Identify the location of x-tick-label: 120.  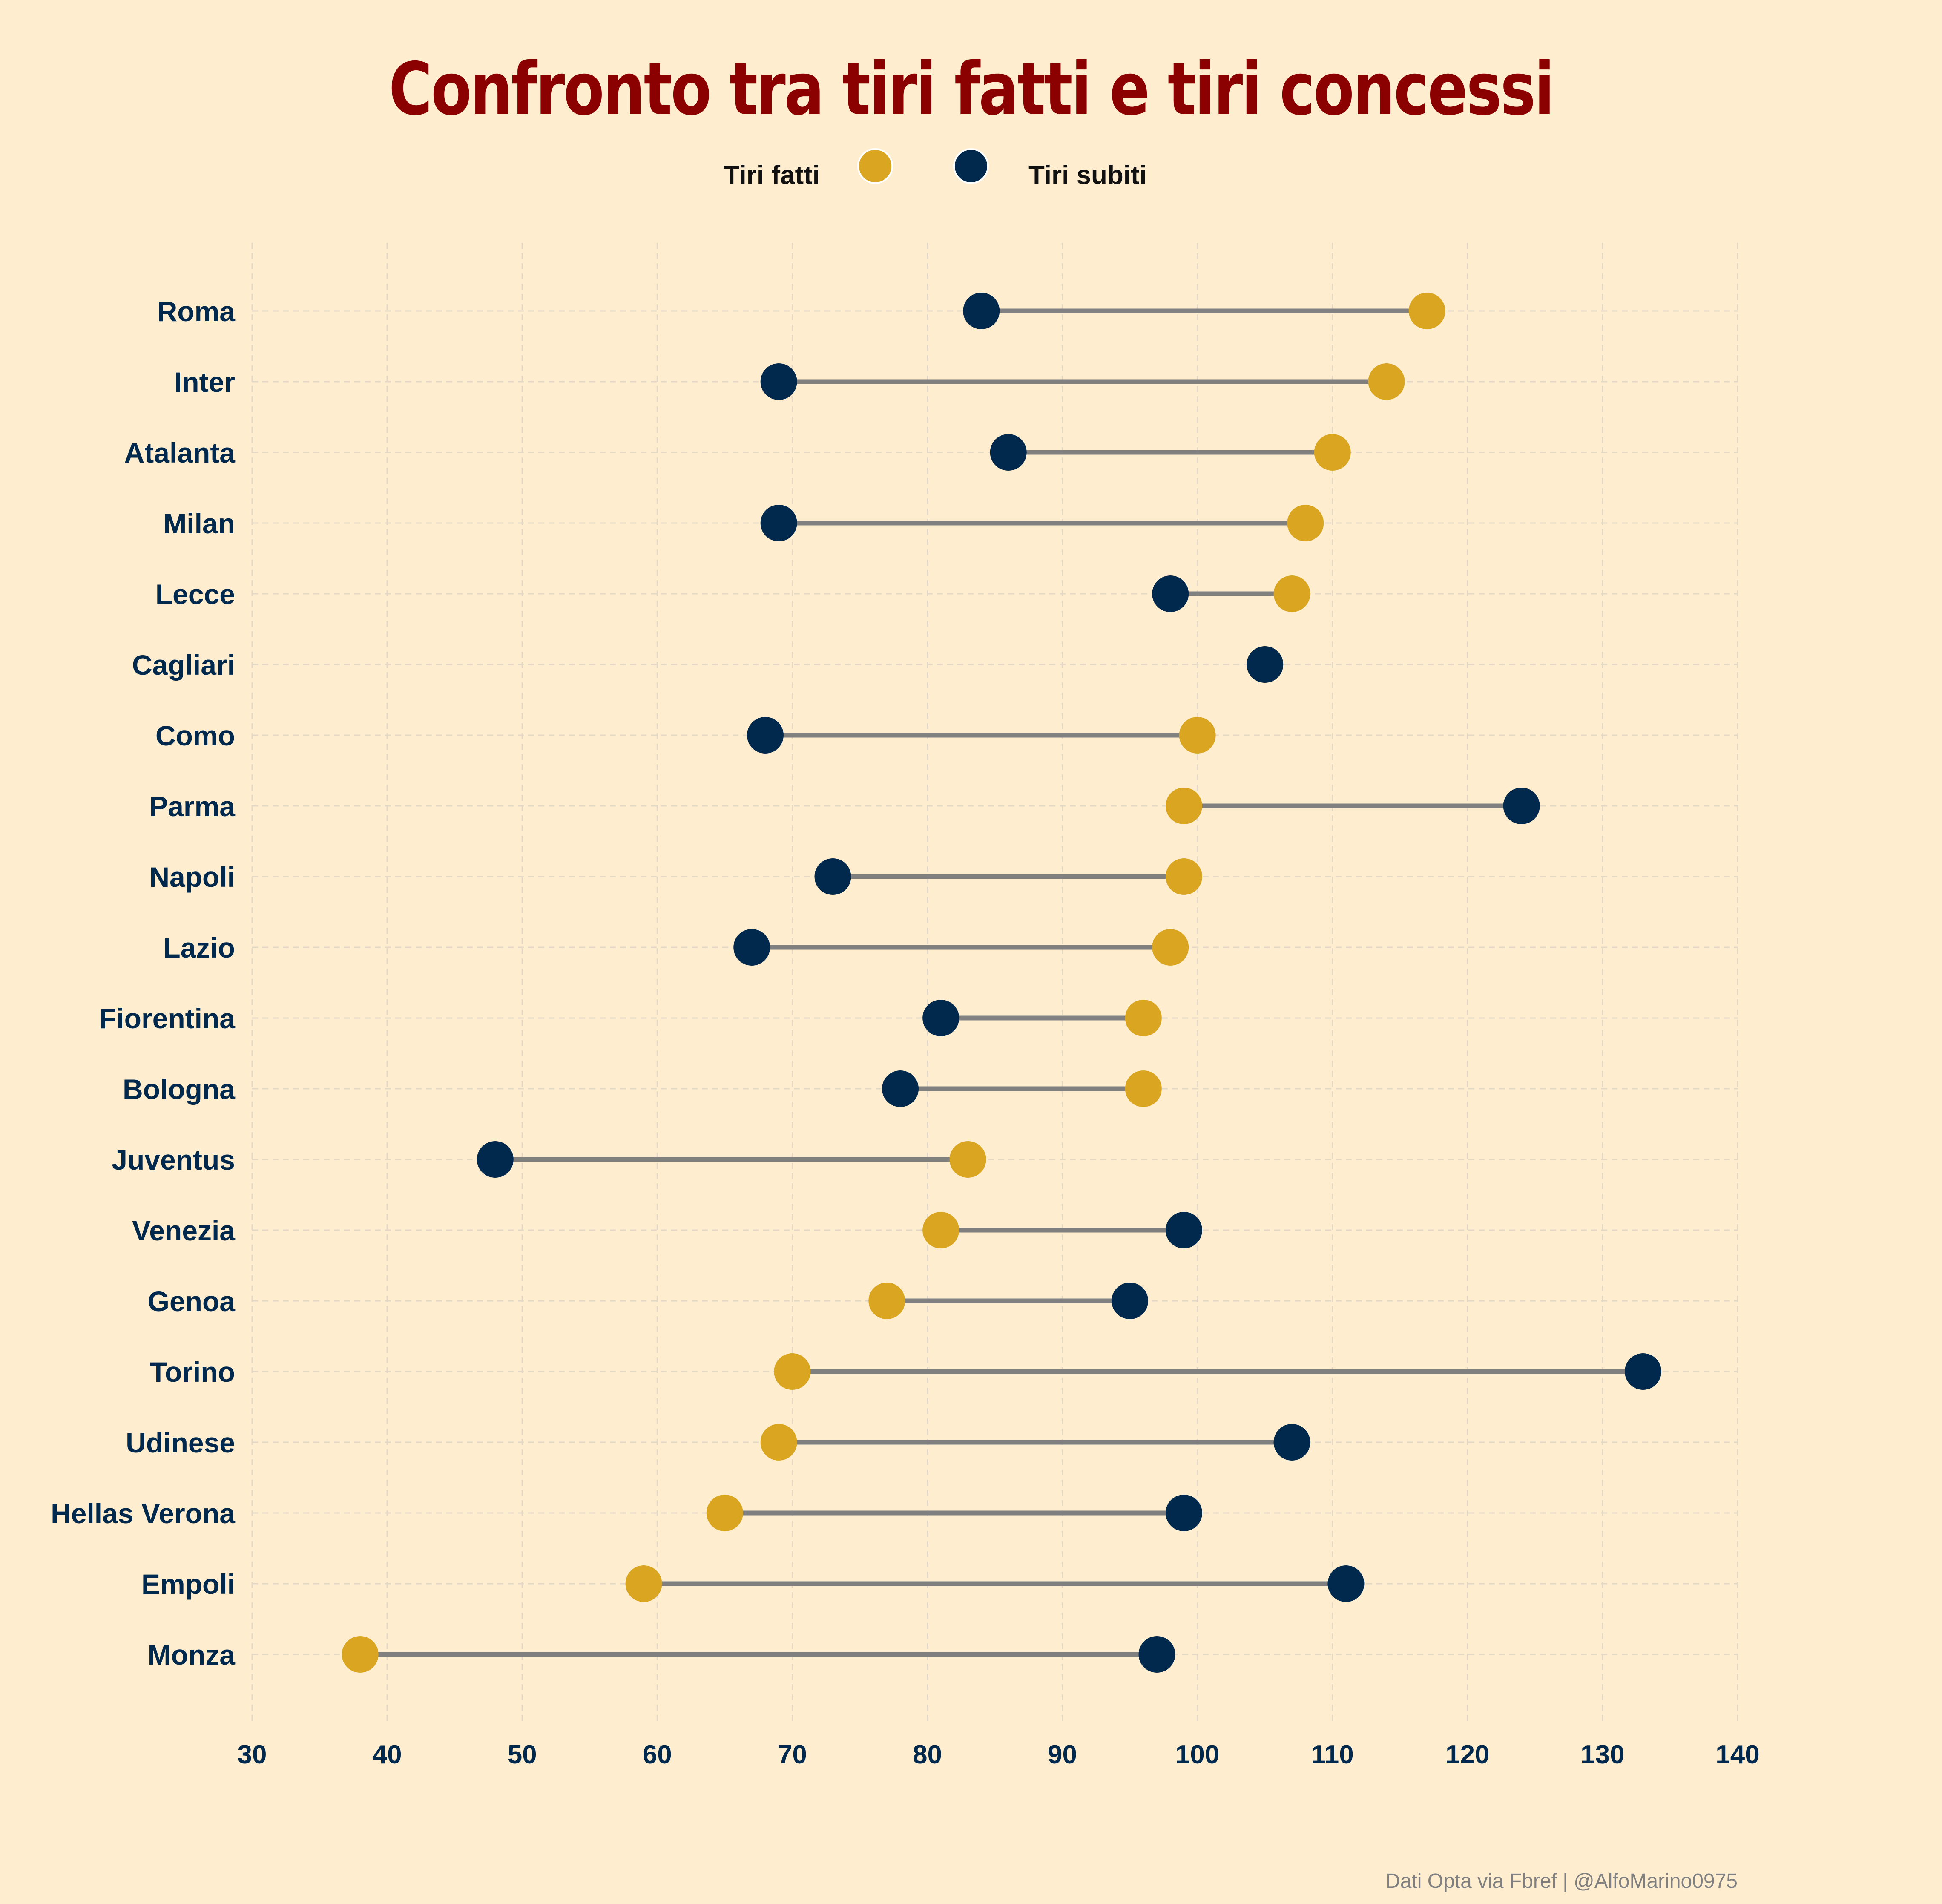
(1467, 1755).